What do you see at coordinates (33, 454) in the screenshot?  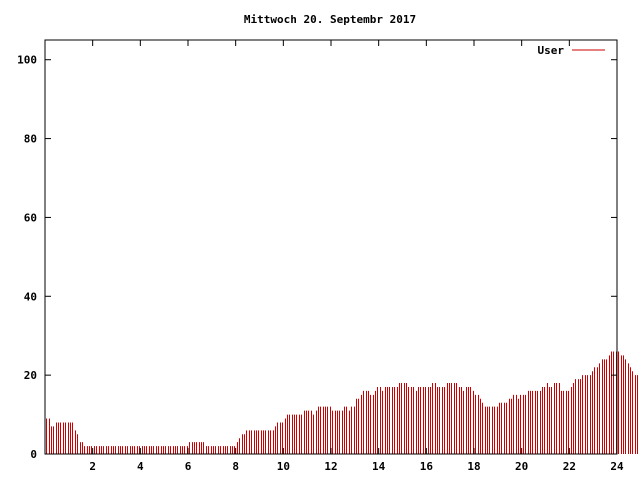 I see `y-tick-label: 0` at bounding box center [33, 454].